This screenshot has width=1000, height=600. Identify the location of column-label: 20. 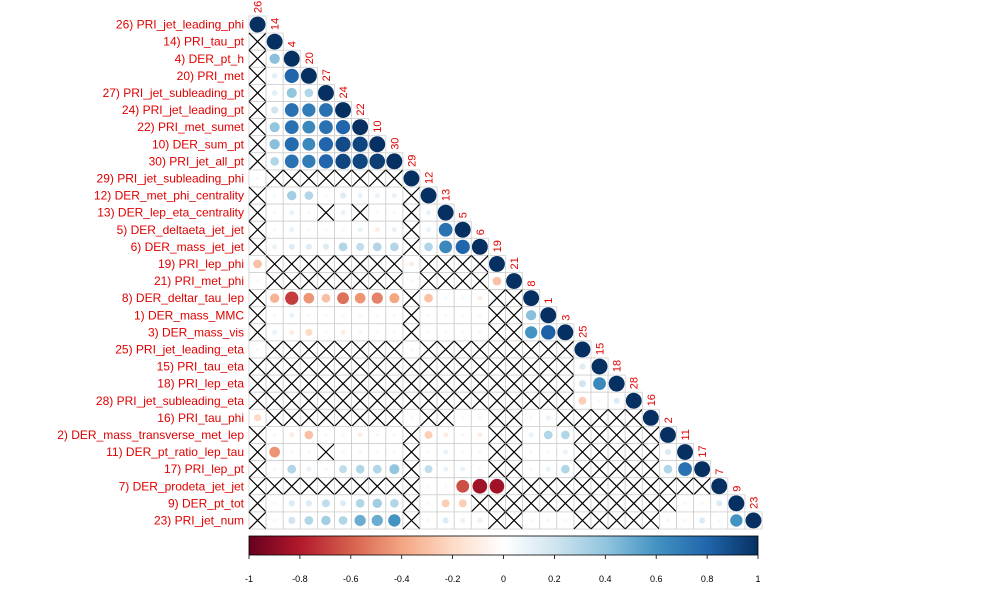
(310, 58).